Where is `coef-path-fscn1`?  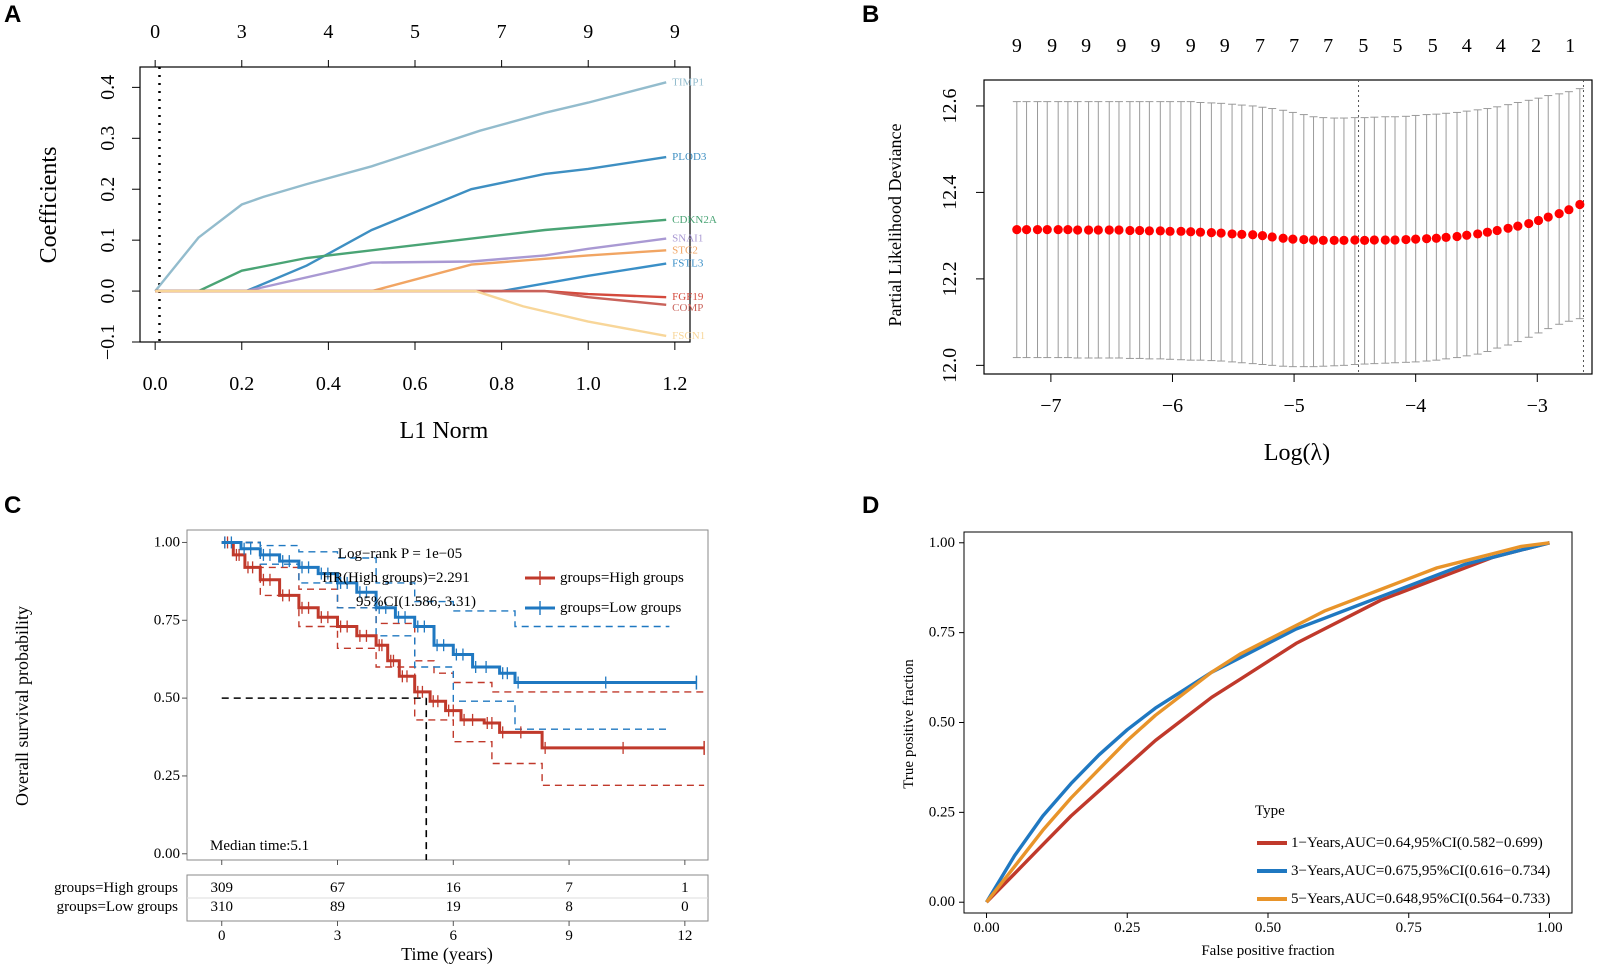 coef-path-fscn1 is located at coordinates (411, 313).